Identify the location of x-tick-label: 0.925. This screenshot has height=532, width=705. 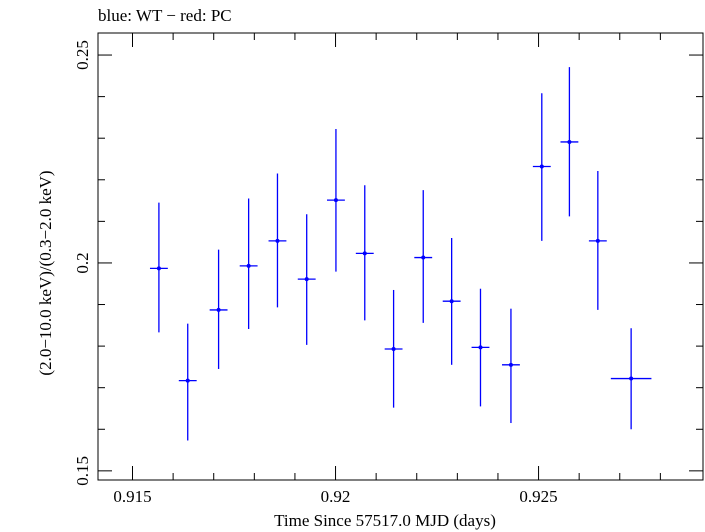
(538, 496).